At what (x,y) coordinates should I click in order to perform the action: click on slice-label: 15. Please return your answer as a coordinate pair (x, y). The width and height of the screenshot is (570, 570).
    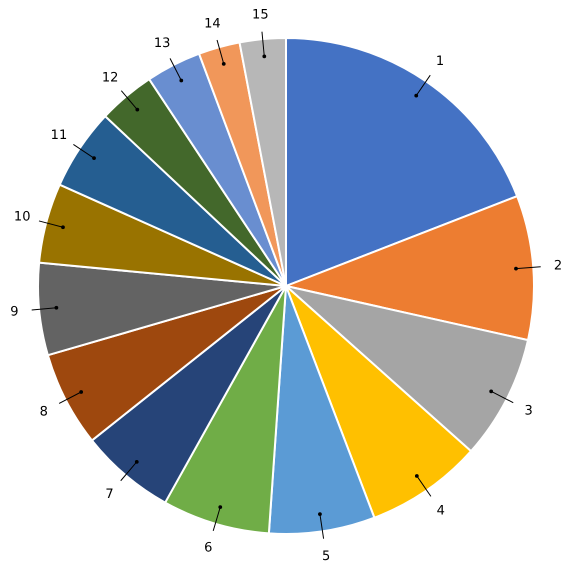
    Looking at the image, I should click on (260, 14).